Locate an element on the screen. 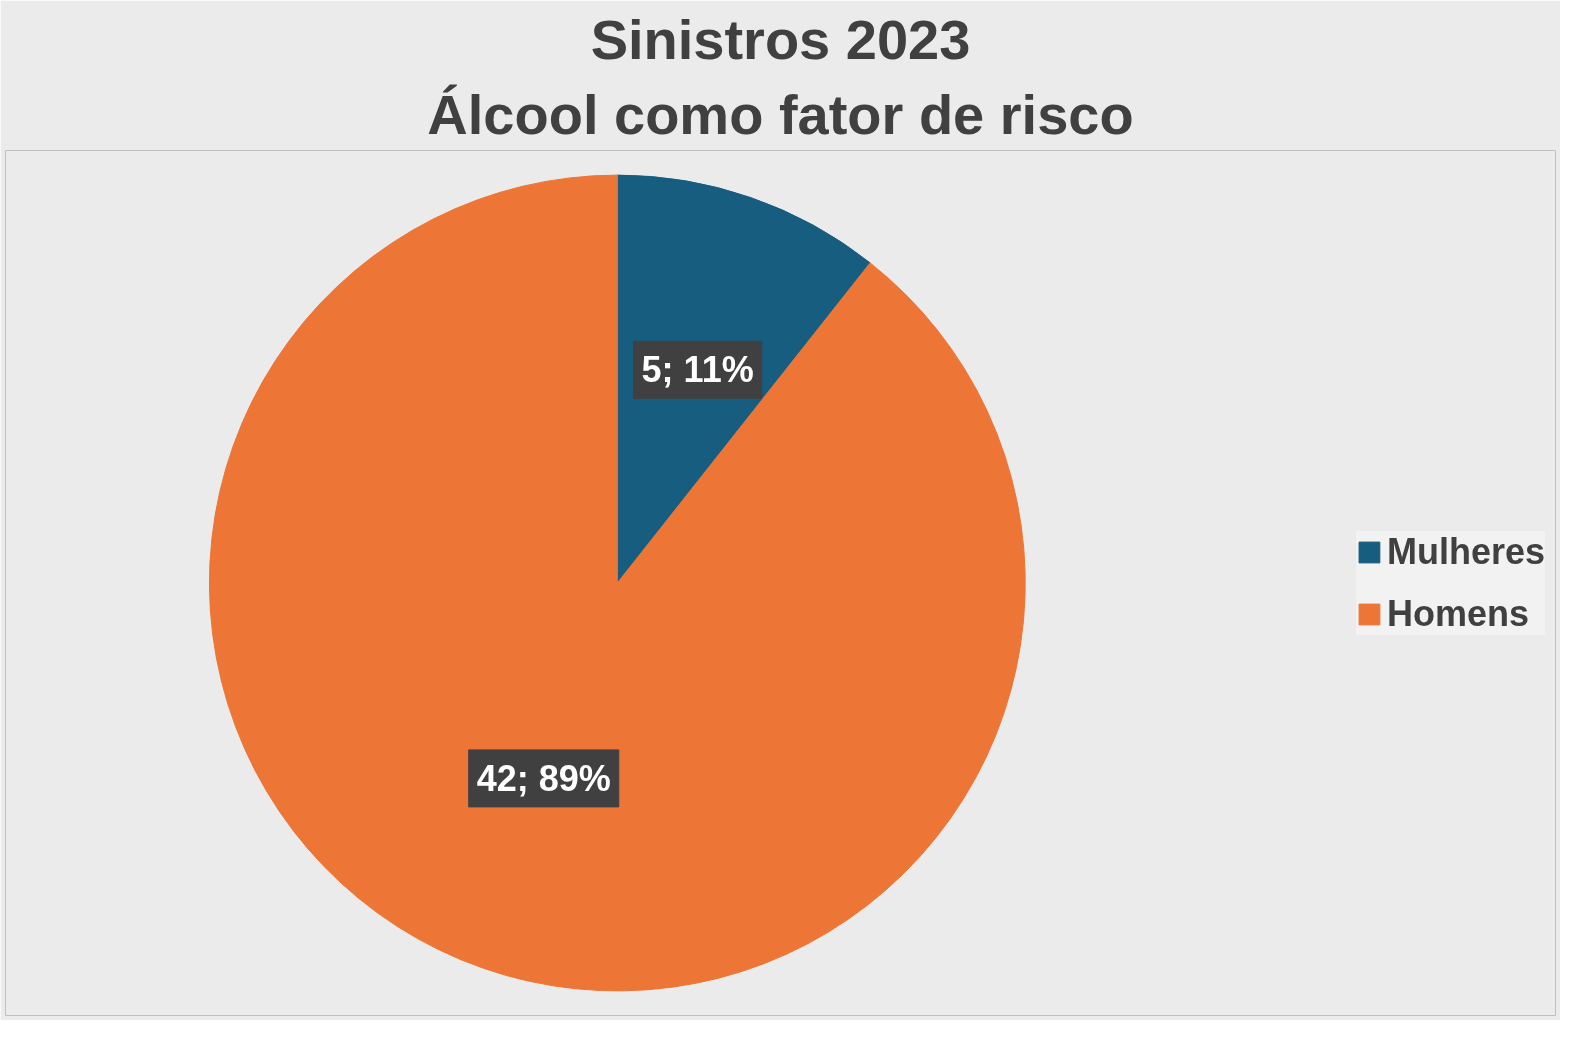 The height and width of the screenshot is (1040, 1587). data-label: 5; 11% is located at coordinates (697, 370).